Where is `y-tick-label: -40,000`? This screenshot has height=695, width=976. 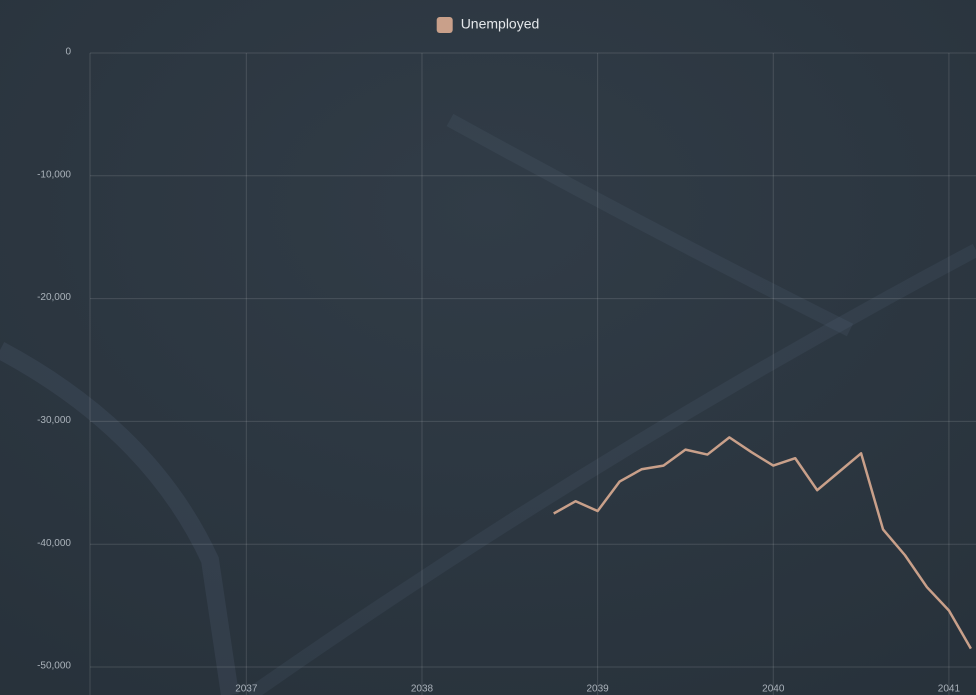
y-tick-label: -40,000 is located at coordinates (54, 543).